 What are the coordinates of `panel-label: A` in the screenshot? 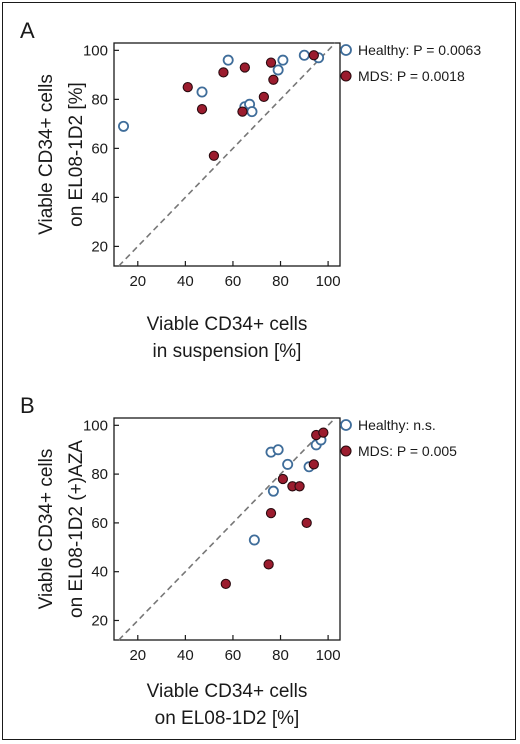 It's located at (27, 30).